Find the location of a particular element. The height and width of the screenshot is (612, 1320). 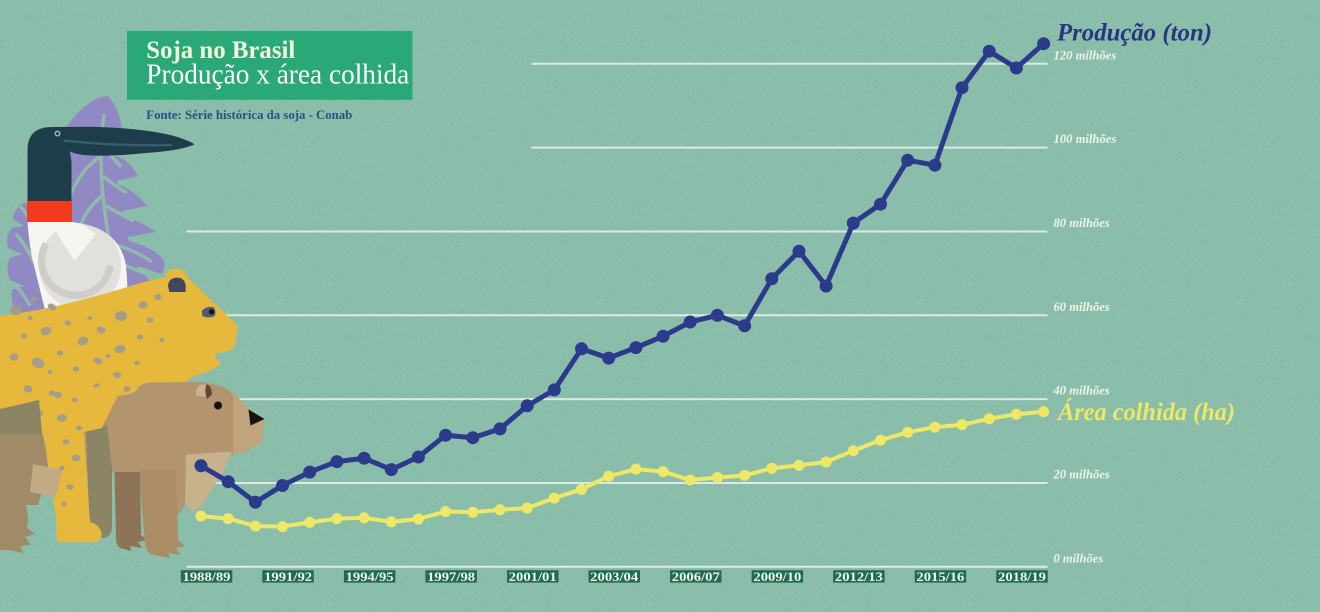

svg-text: 20 milhões is located at coordinates (1081, 474).